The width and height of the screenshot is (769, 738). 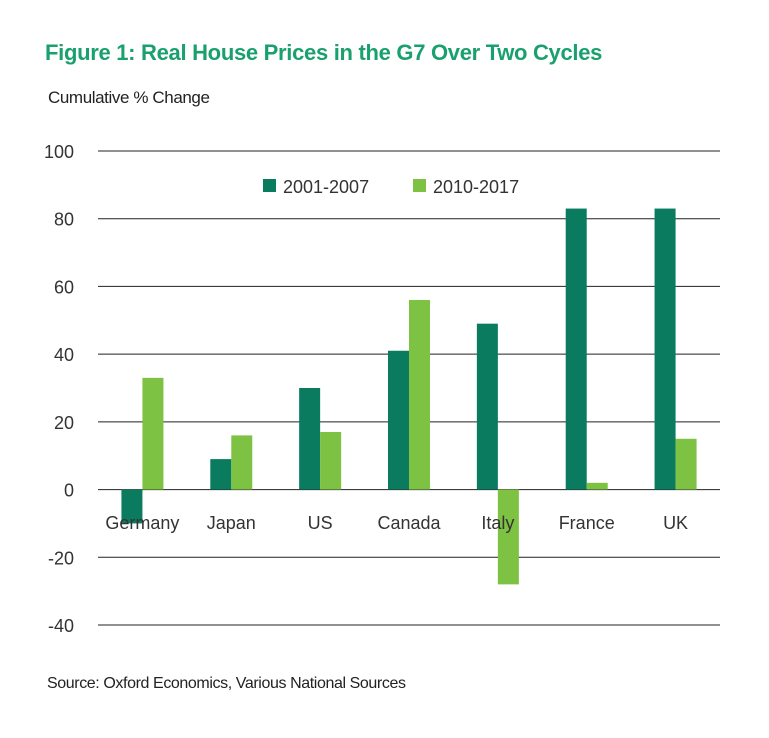 I want to click on y-tick-label: 0, so click(x=69, y=491).